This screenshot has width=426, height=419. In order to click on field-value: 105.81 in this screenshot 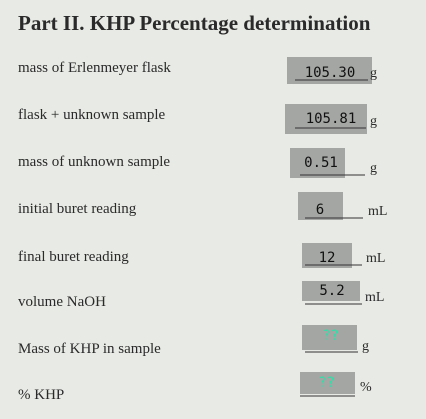, I will do `click(331, 119)`.